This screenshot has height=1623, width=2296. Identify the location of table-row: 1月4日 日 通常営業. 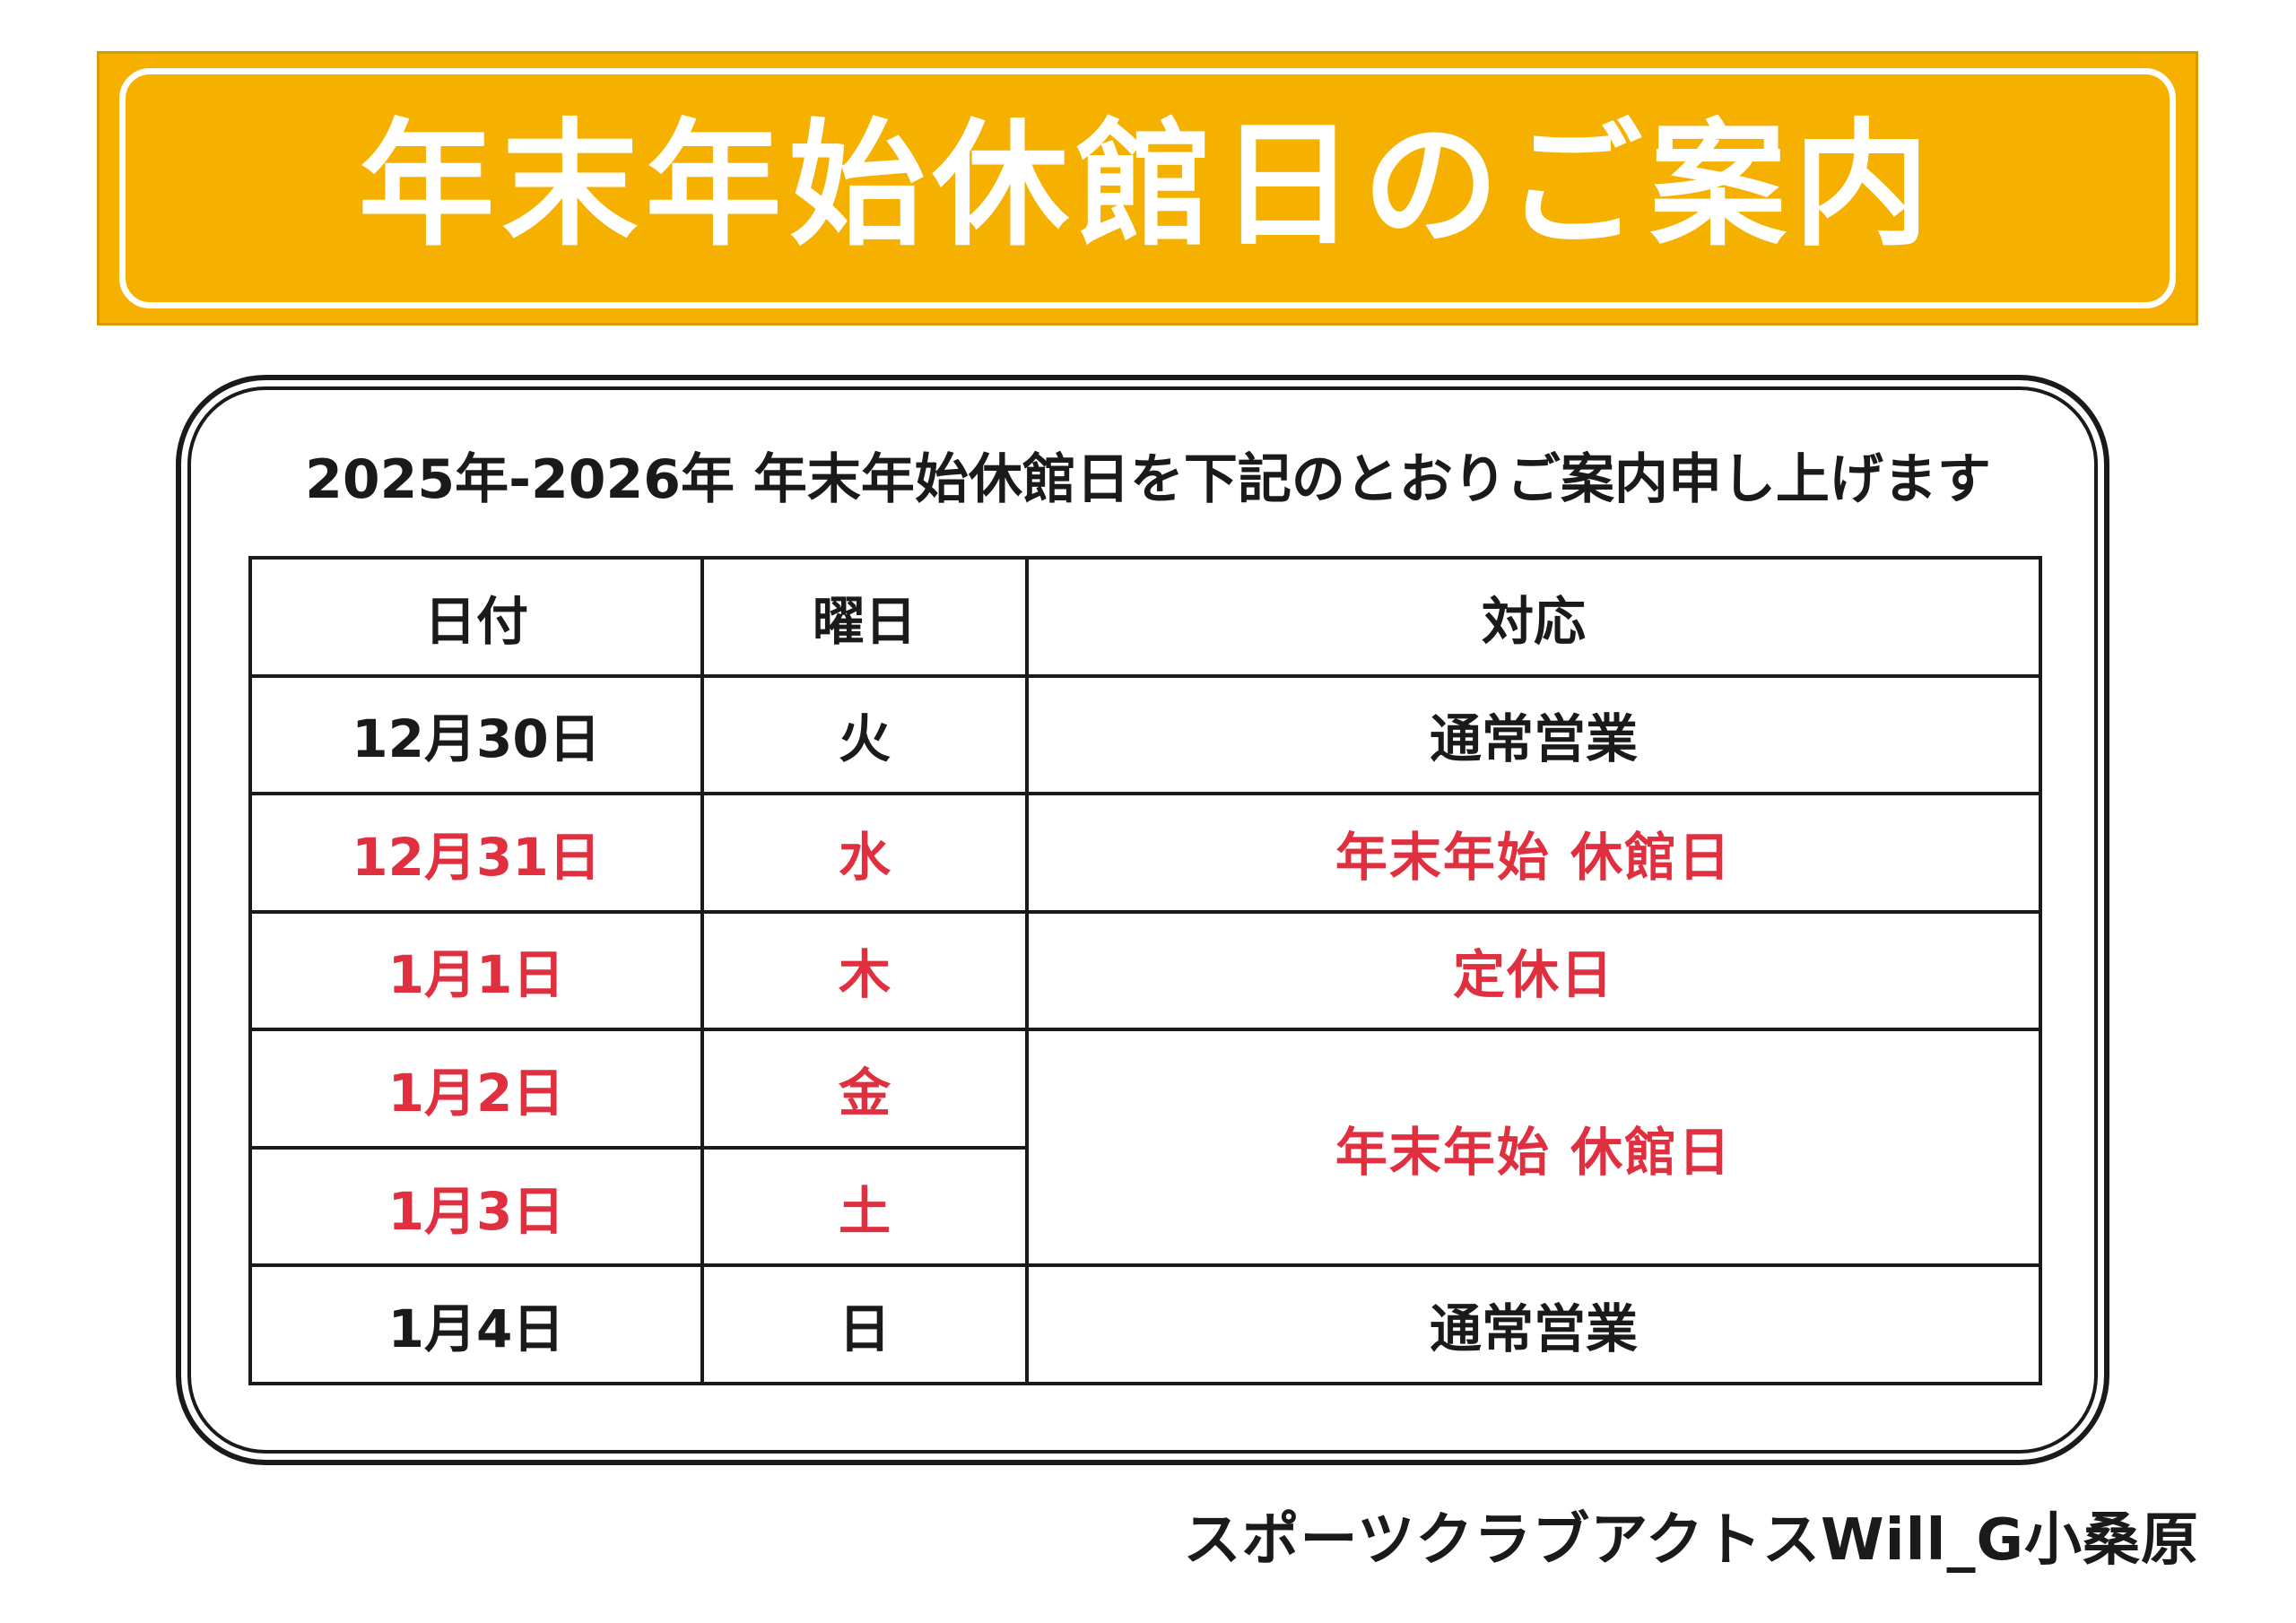
(1145, 1324).